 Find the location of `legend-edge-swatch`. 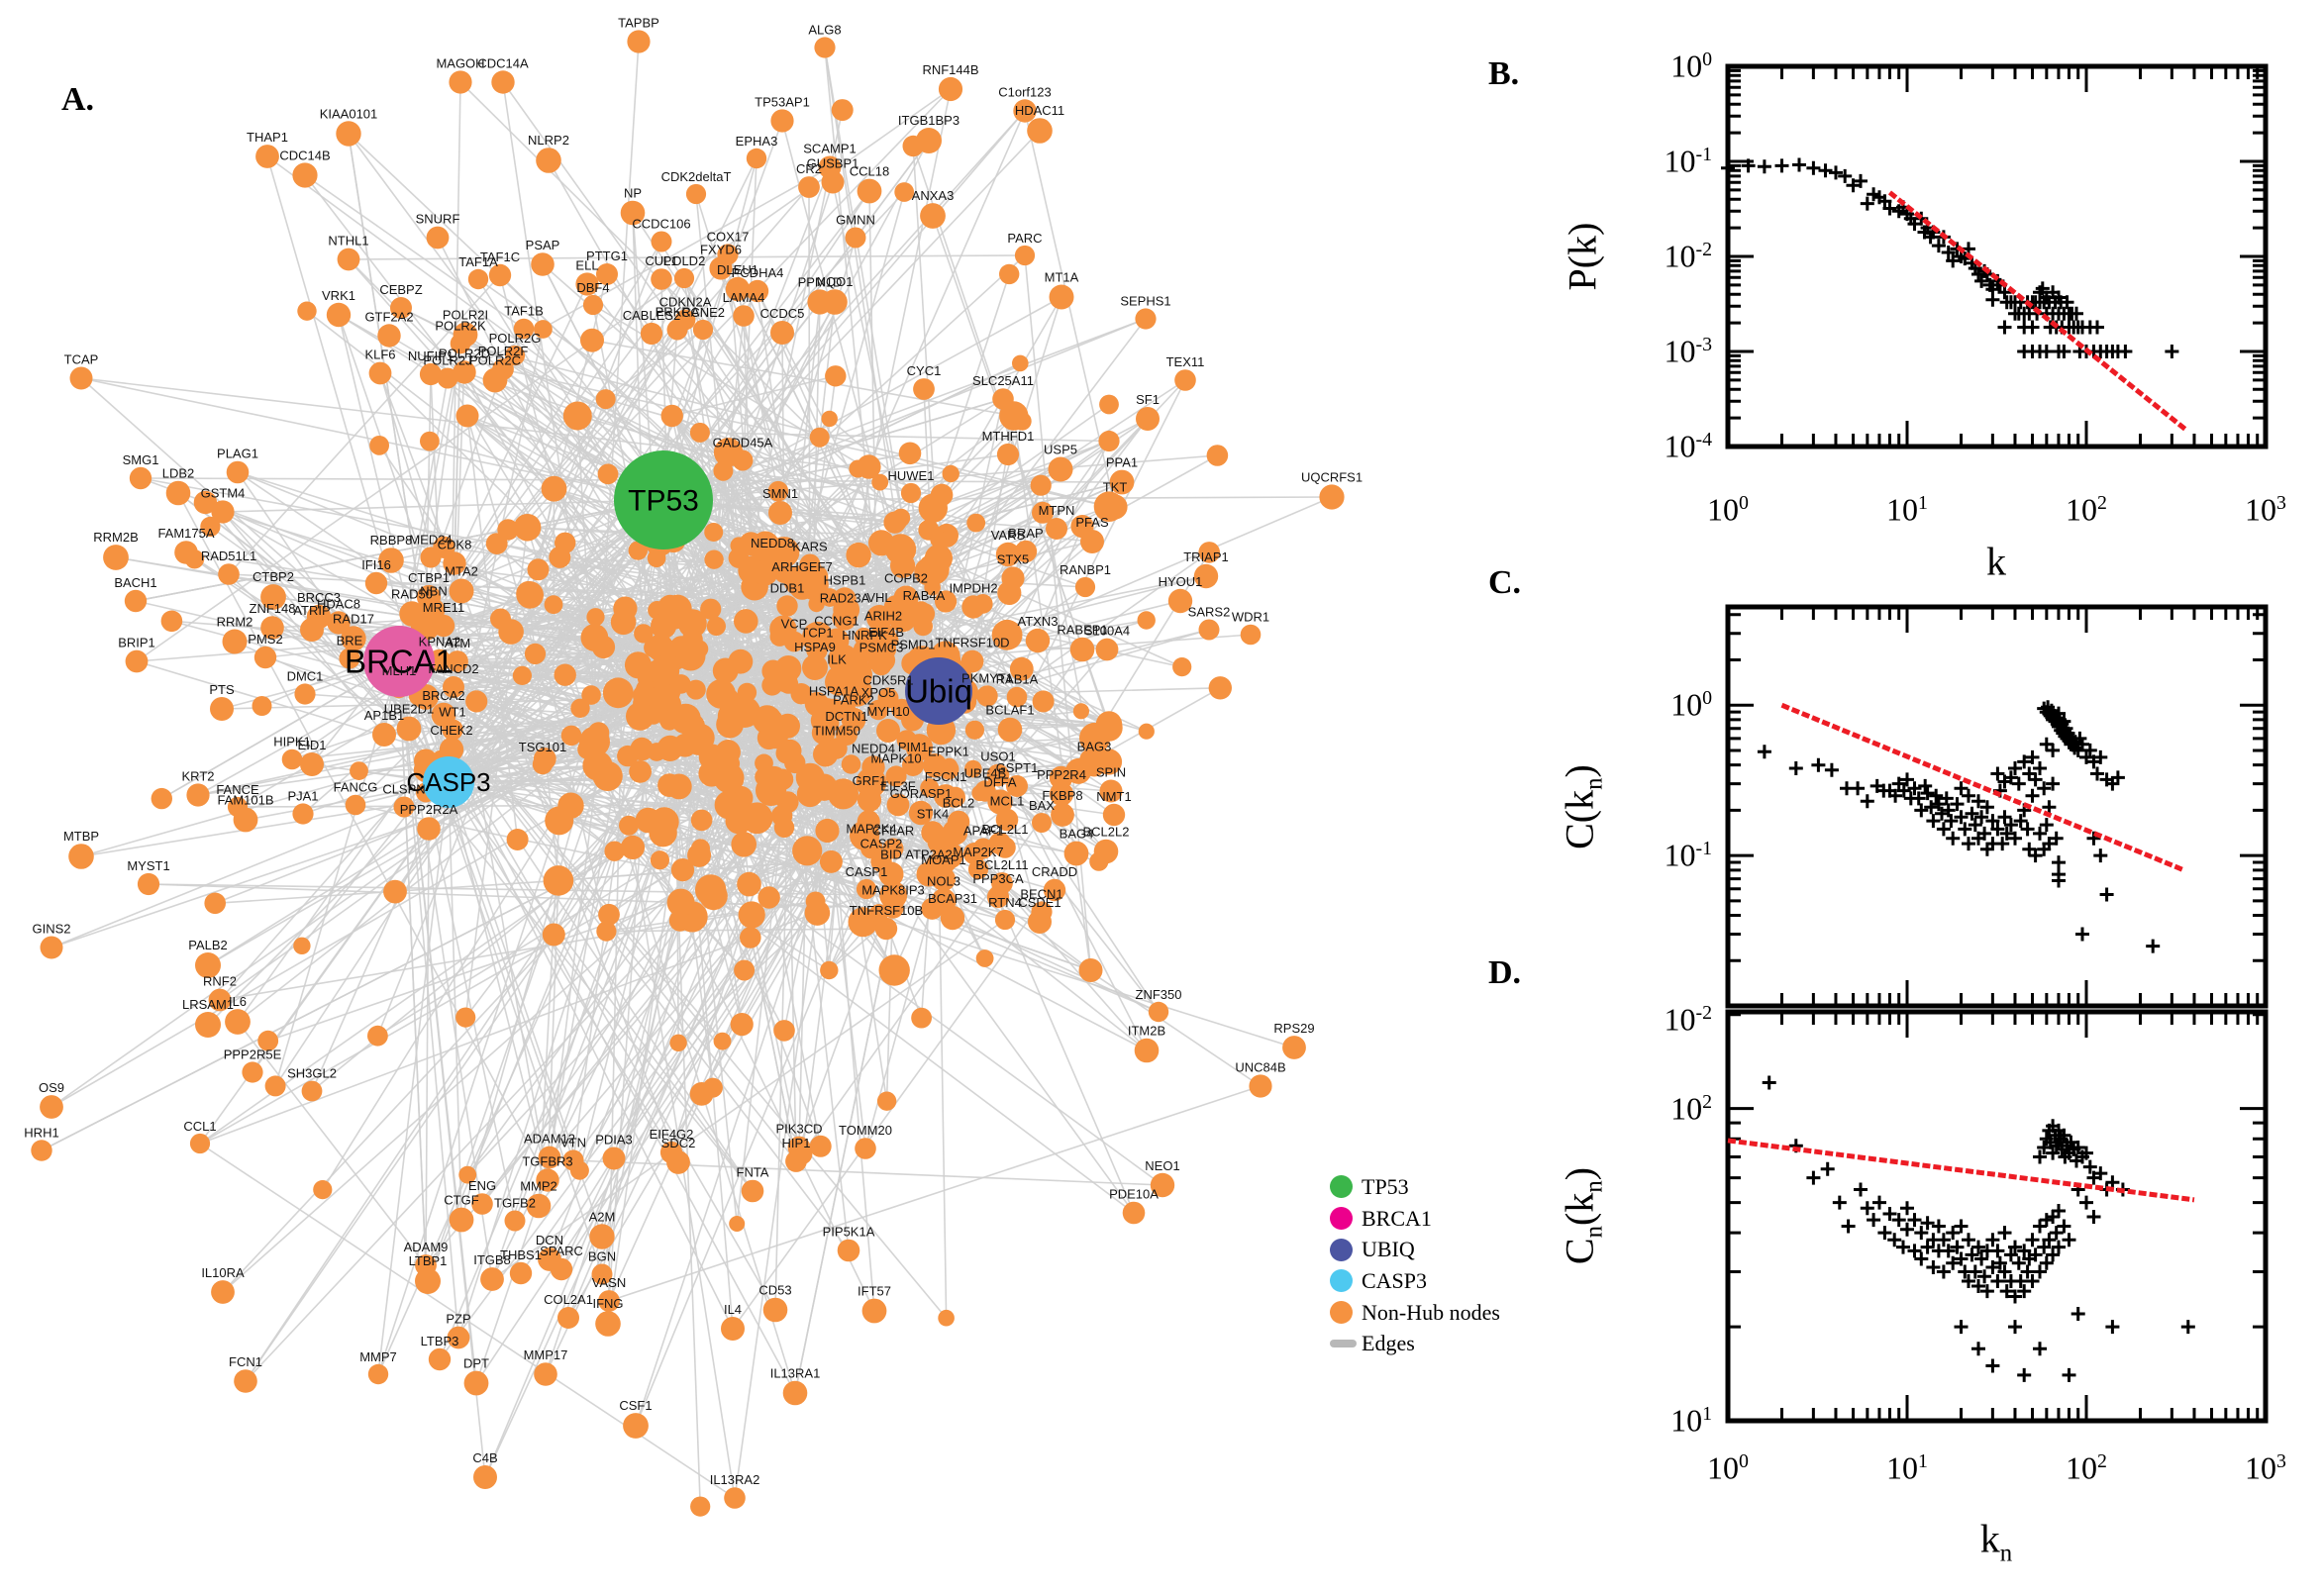

legend-edge-swatch is located at coordinates (1344, 1344).